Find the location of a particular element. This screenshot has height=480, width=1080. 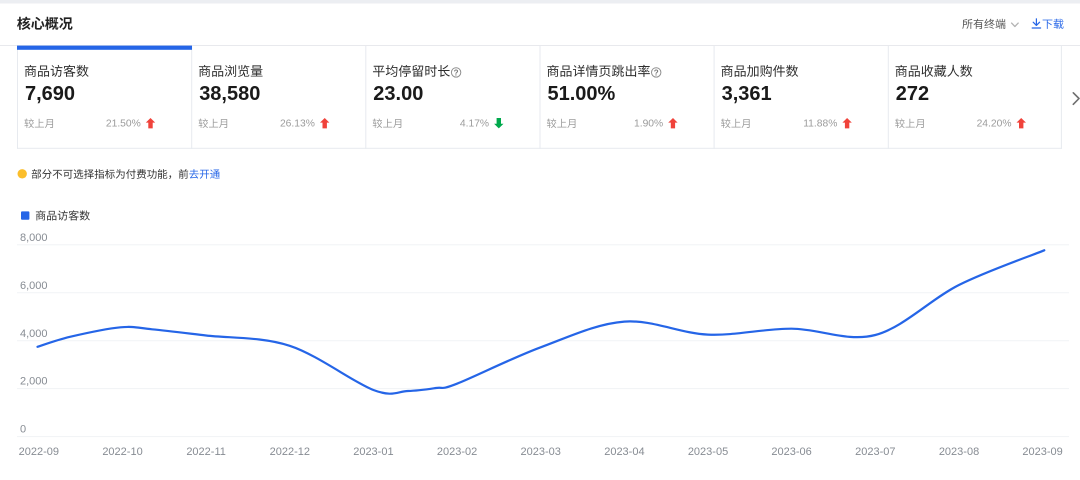

svg-text: 11.88% is located at coordinates (820, 123).